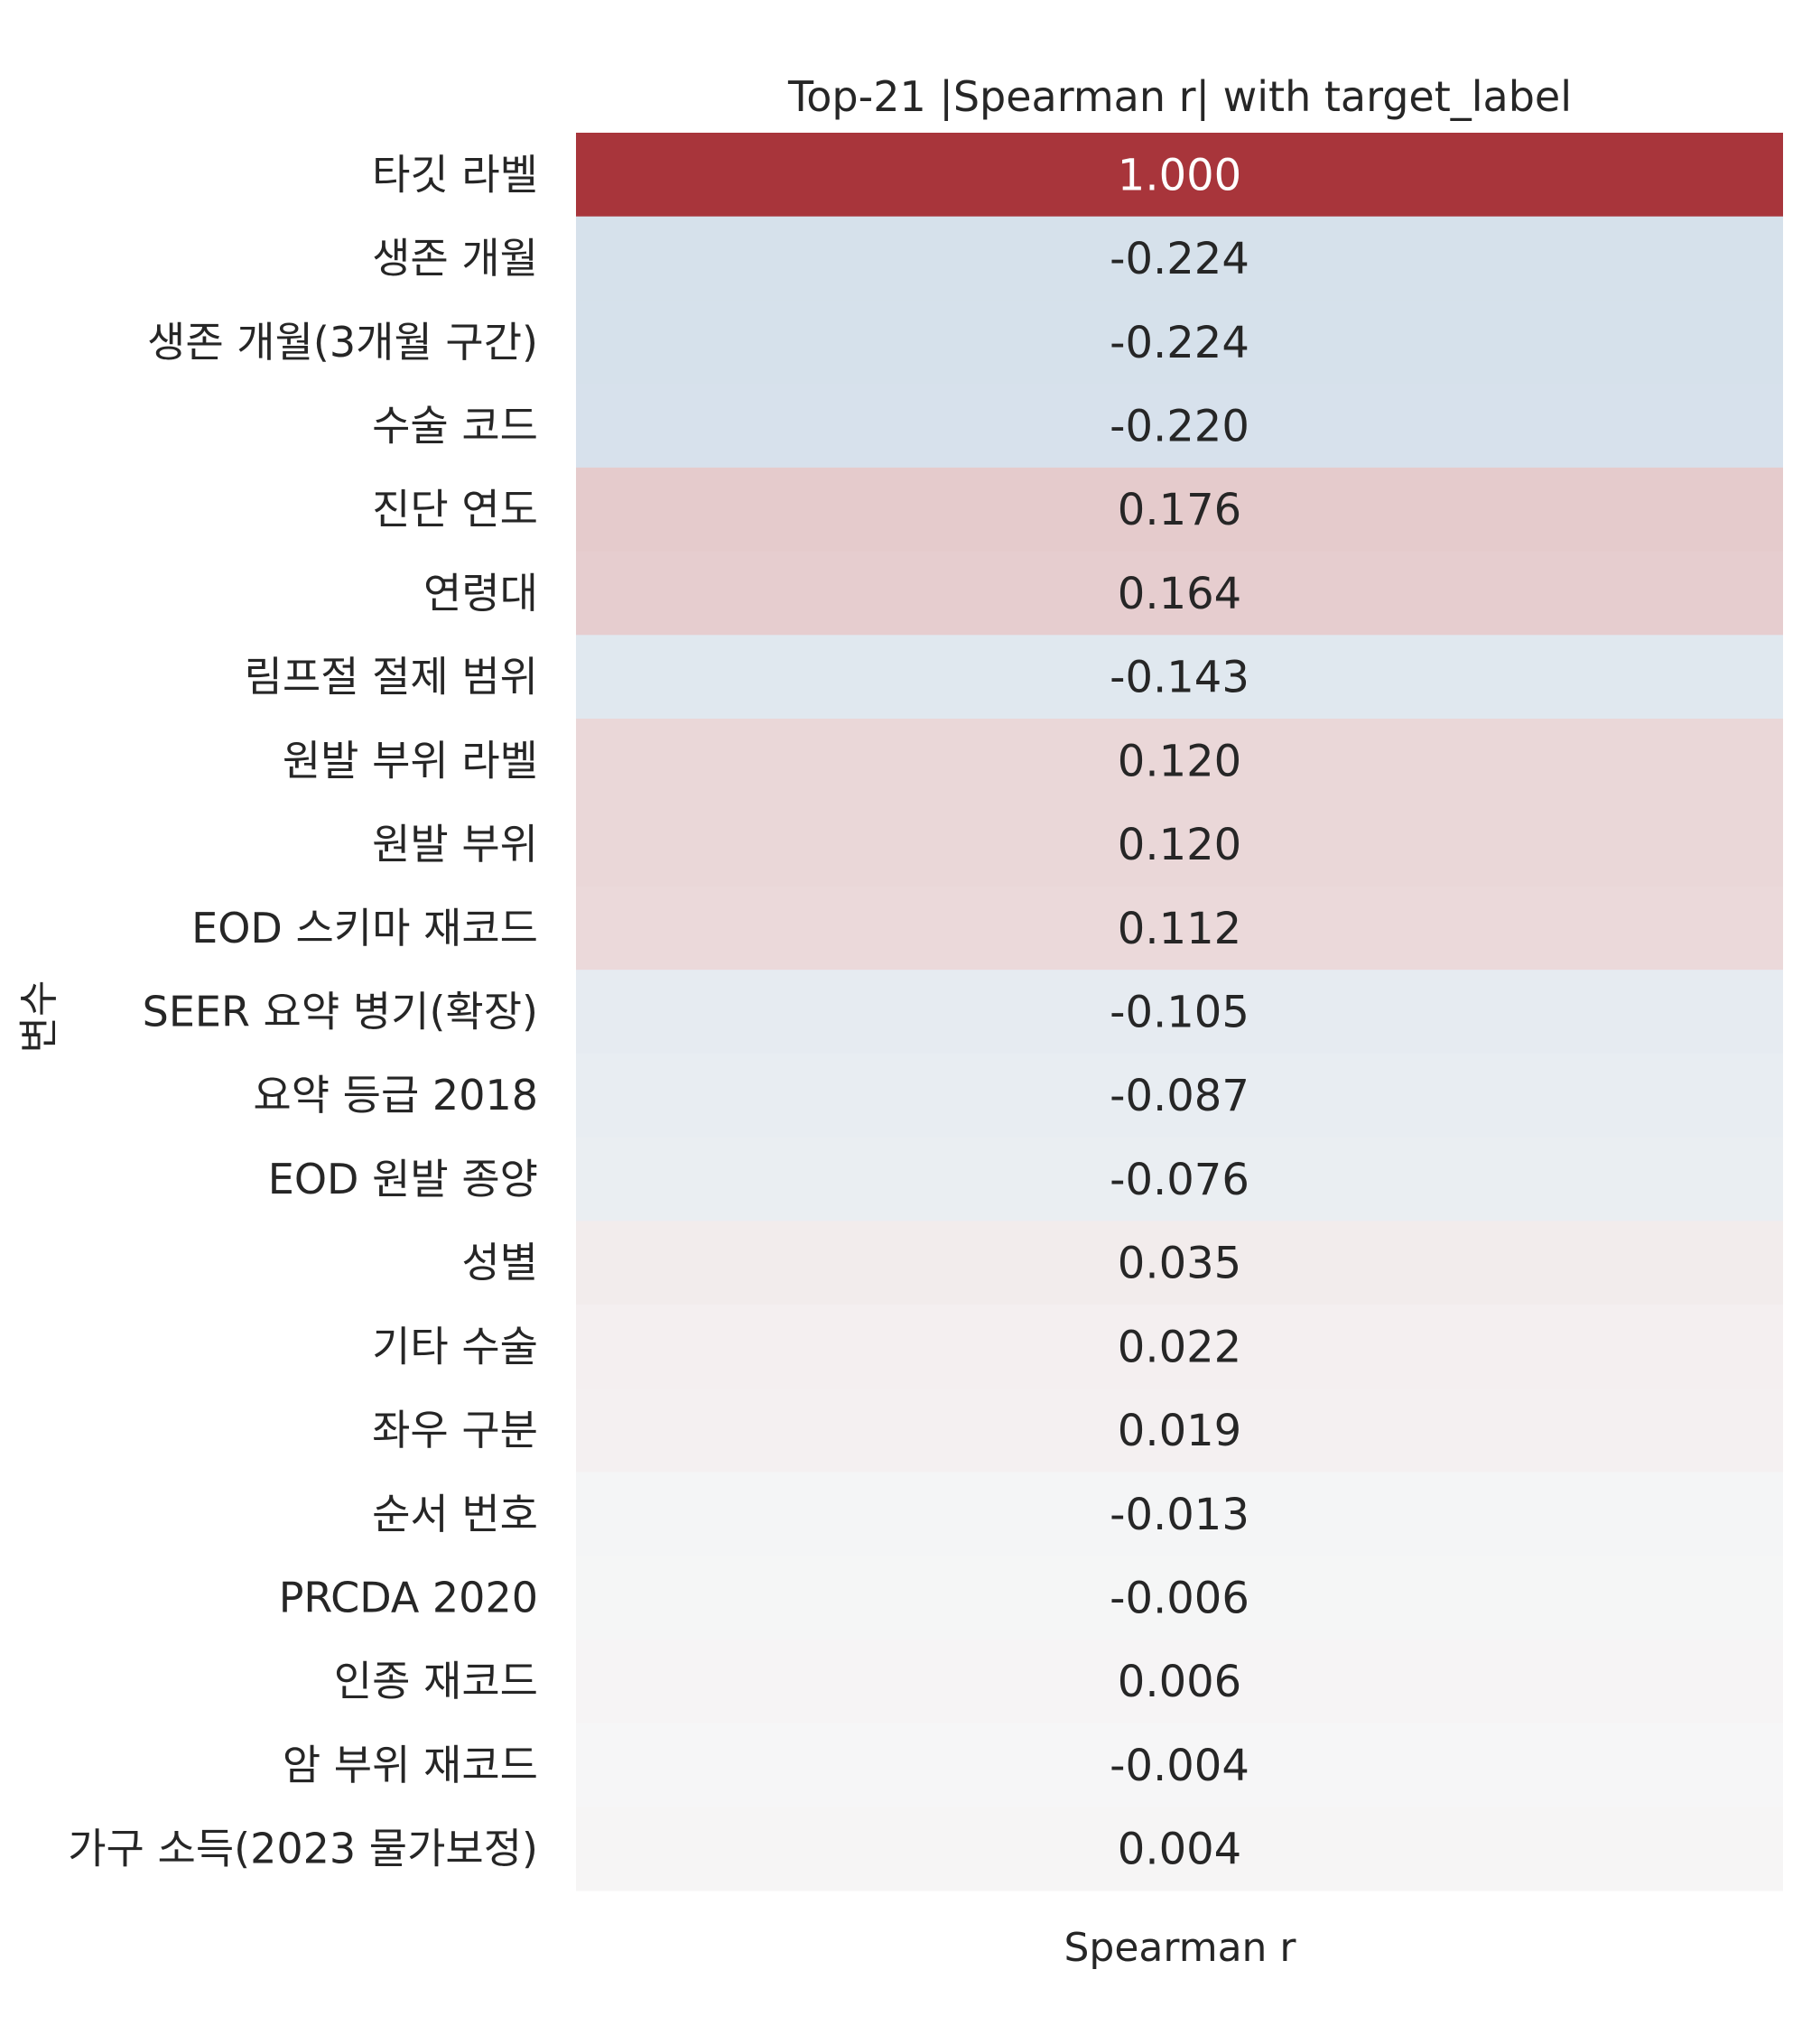 This screenshot has height=2044, width=1802. I want to click on row-tick-label: 가구 소득(2023 물가보정), so click(303, 1849).